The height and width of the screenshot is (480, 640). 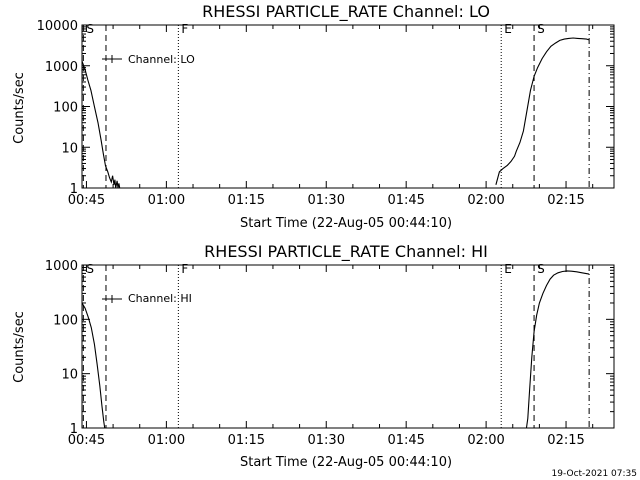 I want to click on panel-title: RHESSI PARTICLE_RATE Channel: HI, so click(x=346, y=252).